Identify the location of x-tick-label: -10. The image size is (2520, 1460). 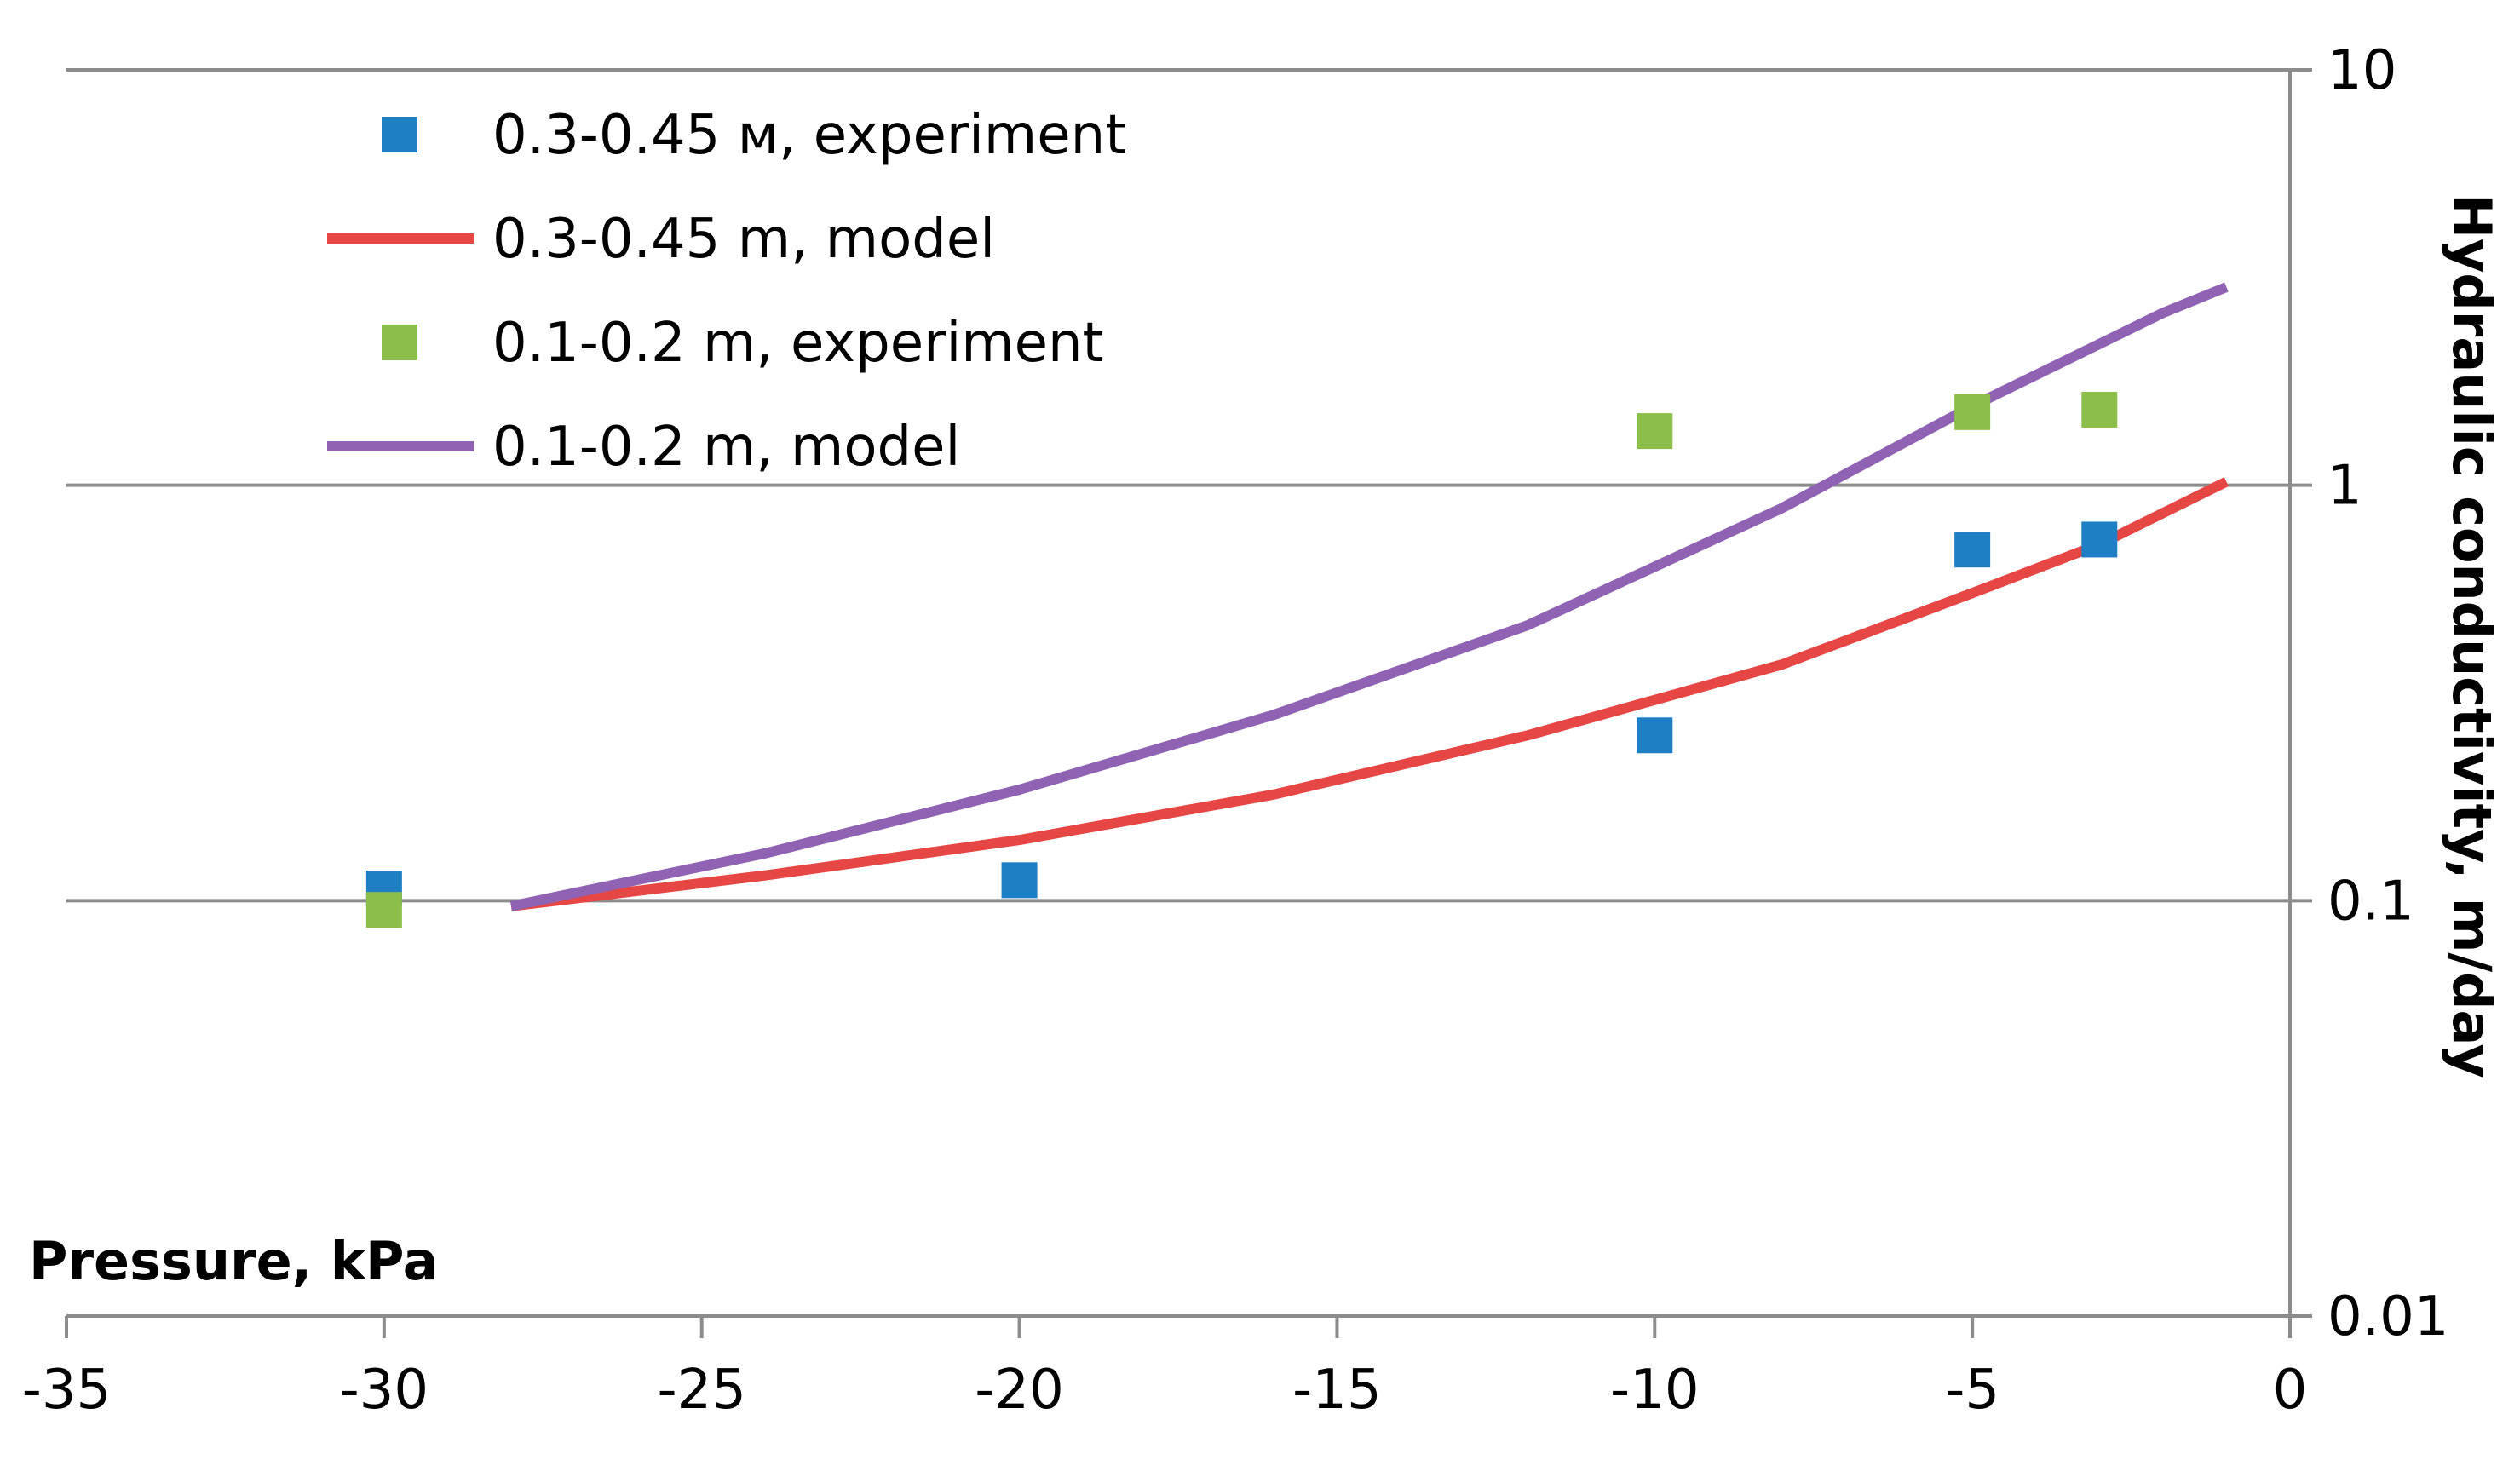
(1655, 1390).